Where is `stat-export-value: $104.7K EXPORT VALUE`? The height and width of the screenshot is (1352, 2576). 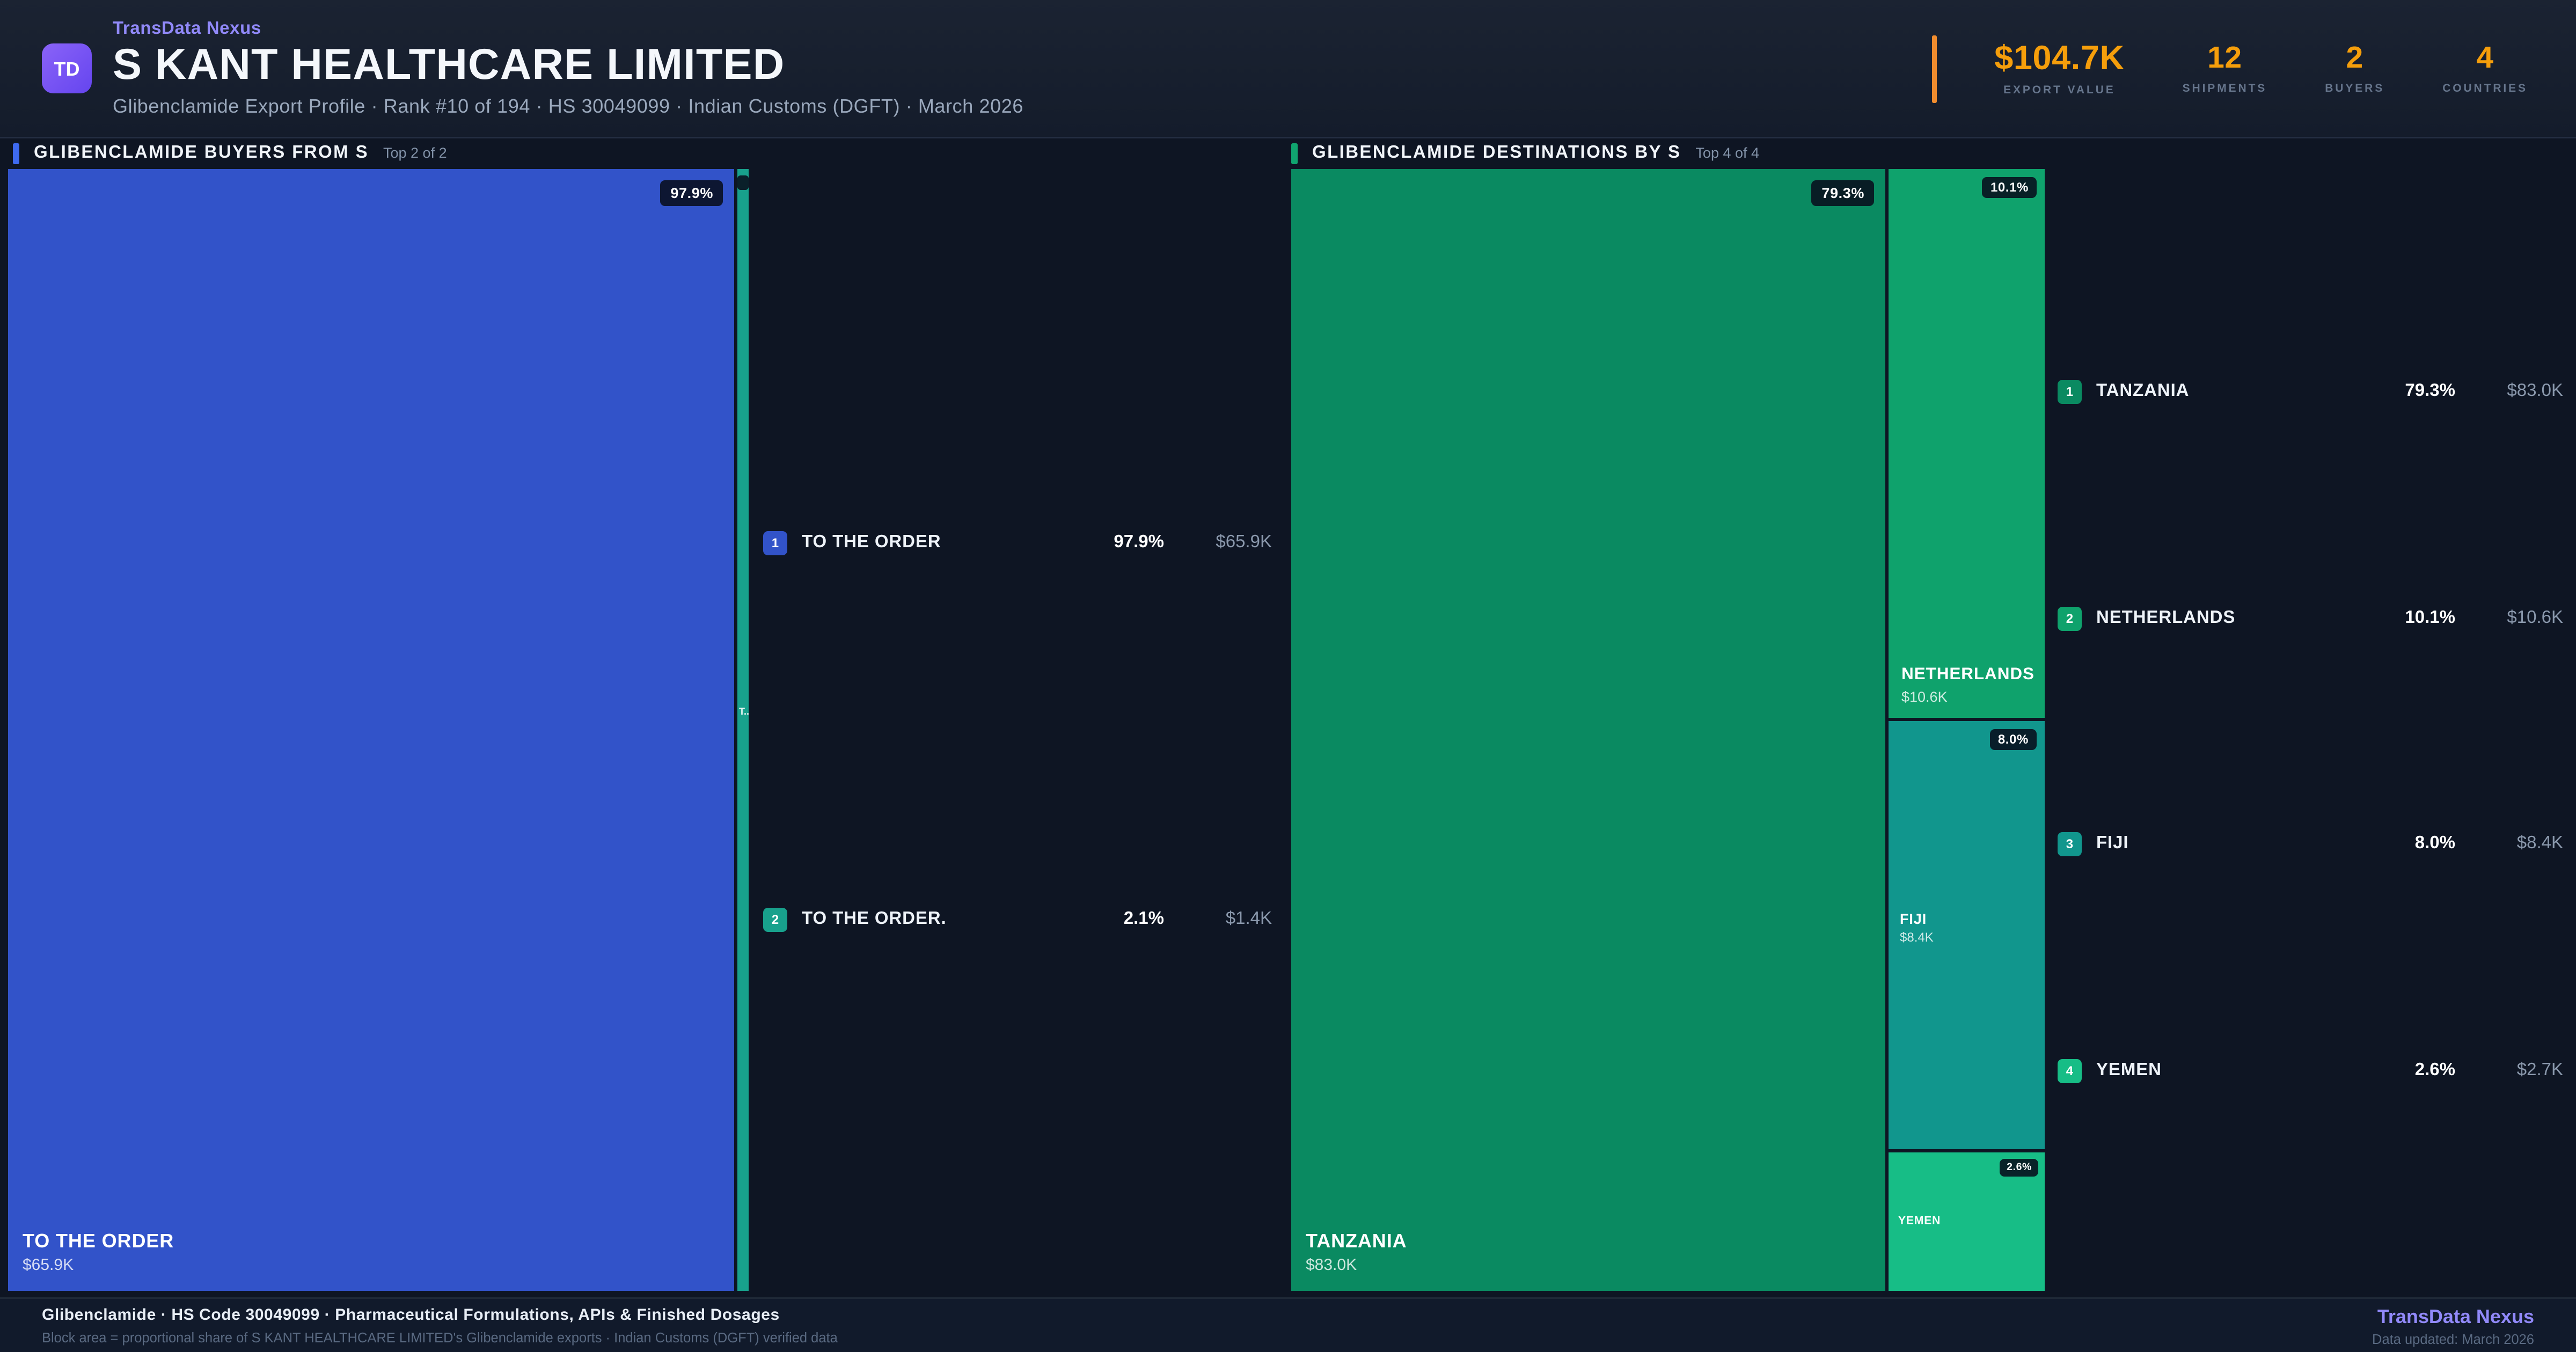 stat-export-value: $104.7K EXPORT VALUE is located at coordinates (2059, 68).